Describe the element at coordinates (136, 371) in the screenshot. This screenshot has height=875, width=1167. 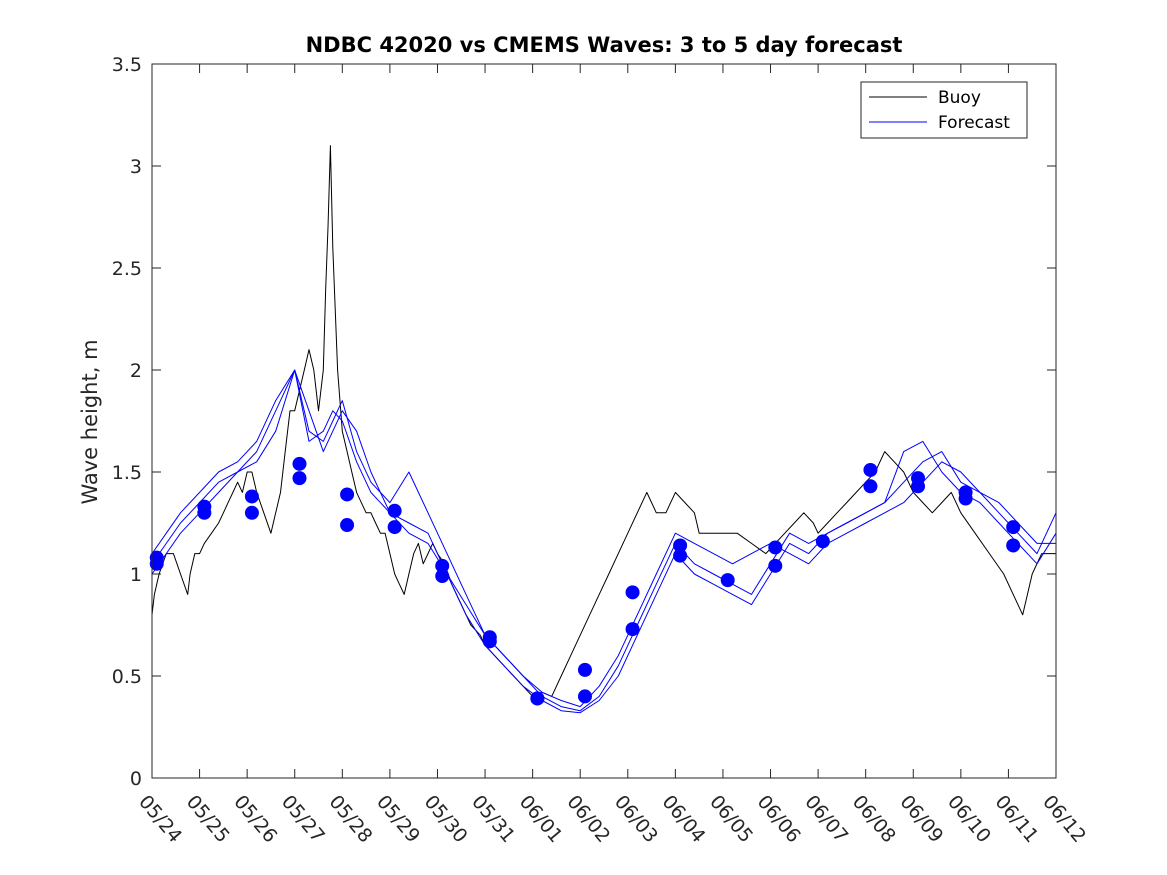
I see `y-tick-label: 2` at that location.